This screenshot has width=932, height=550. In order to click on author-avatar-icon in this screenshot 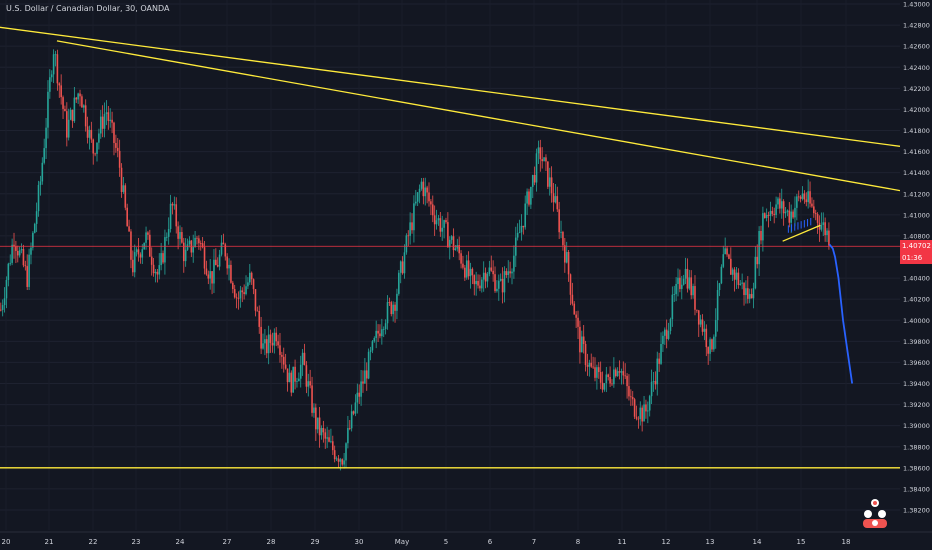, I will do `click(875, 513)`.